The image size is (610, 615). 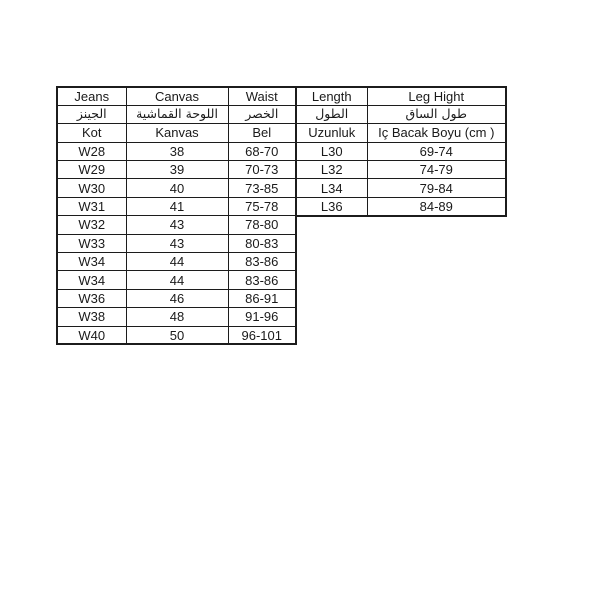 I want to click on table-row: W38 48 91-96, so click(x=176, y=317).